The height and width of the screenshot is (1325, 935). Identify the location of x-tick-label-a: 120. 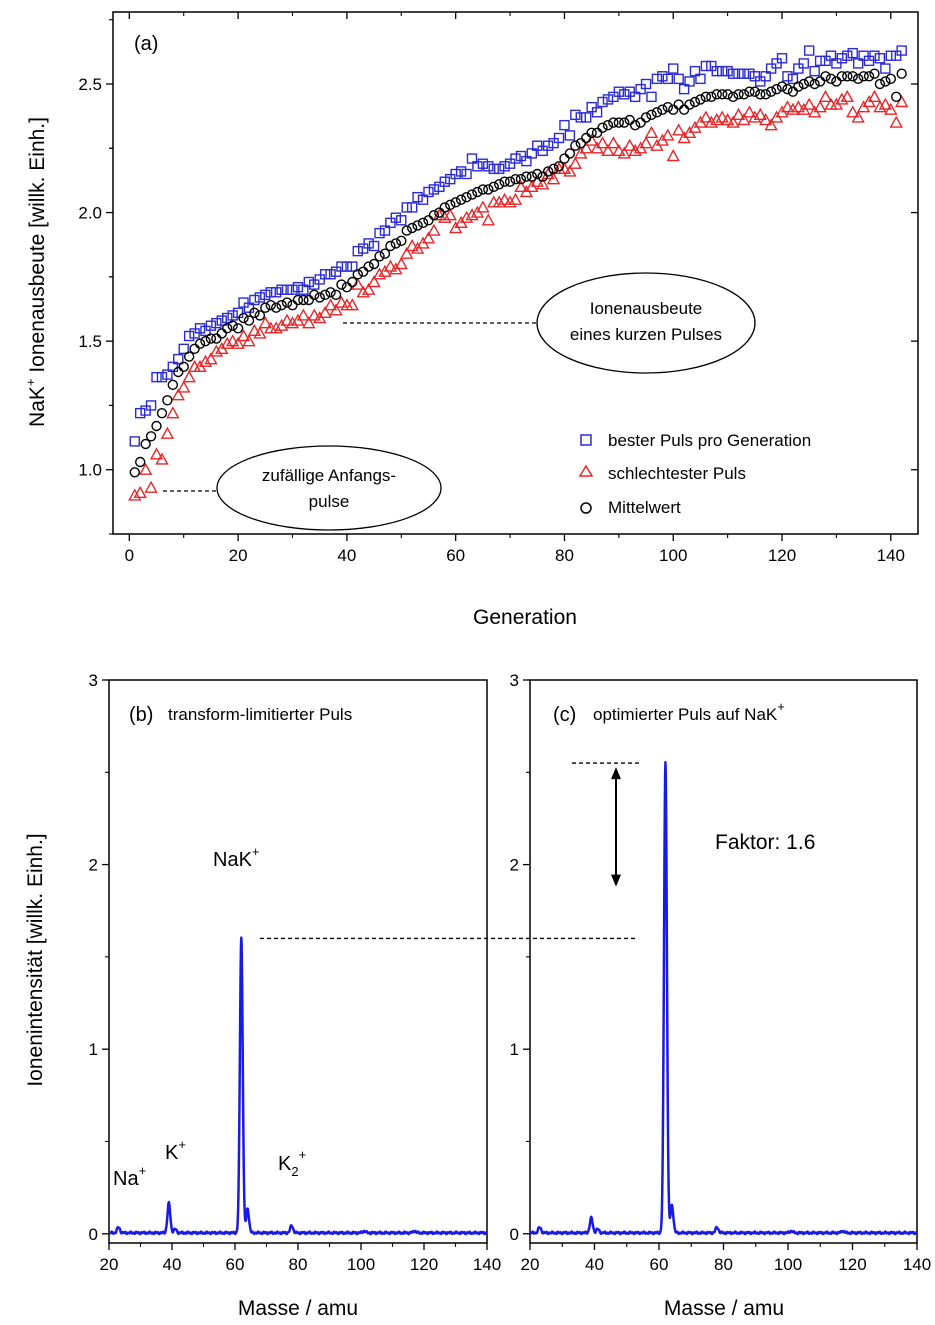
(782, 555).